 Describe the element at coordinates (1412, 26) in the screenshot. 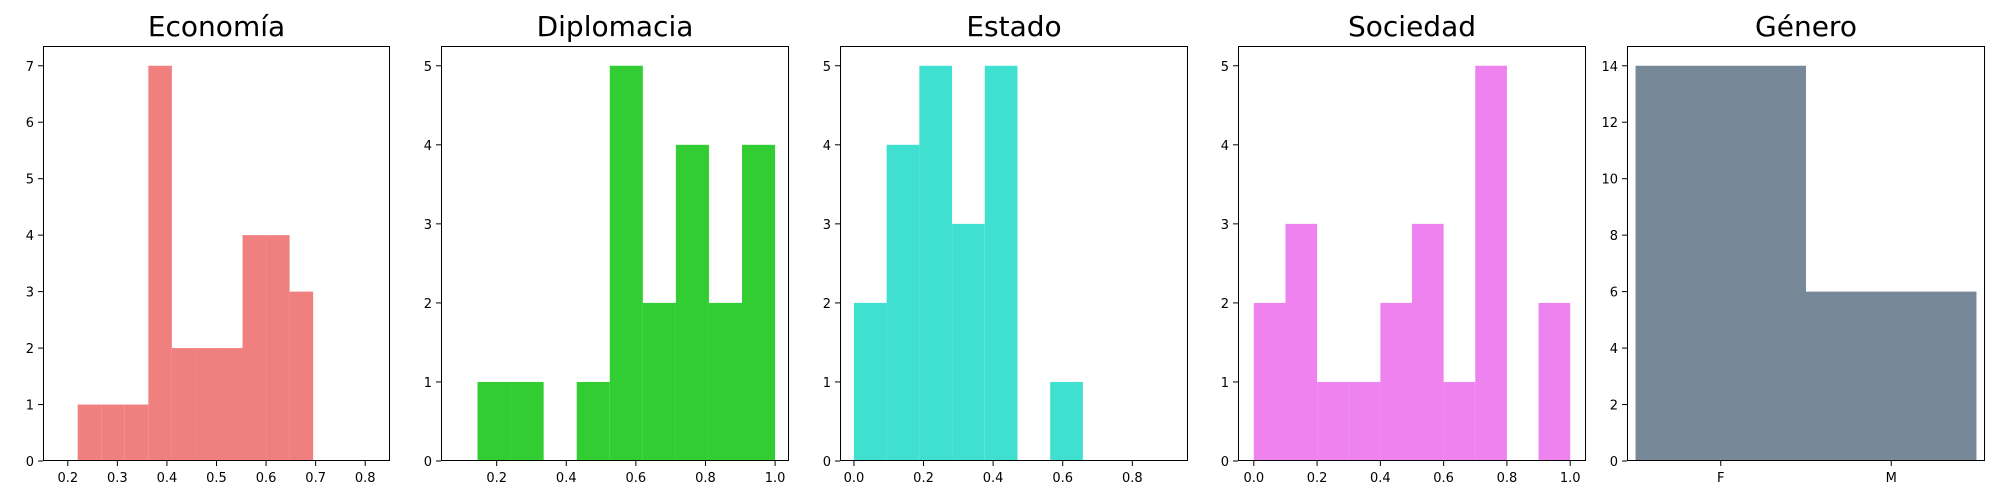

I see `panel-title: Sociedad` at that location.